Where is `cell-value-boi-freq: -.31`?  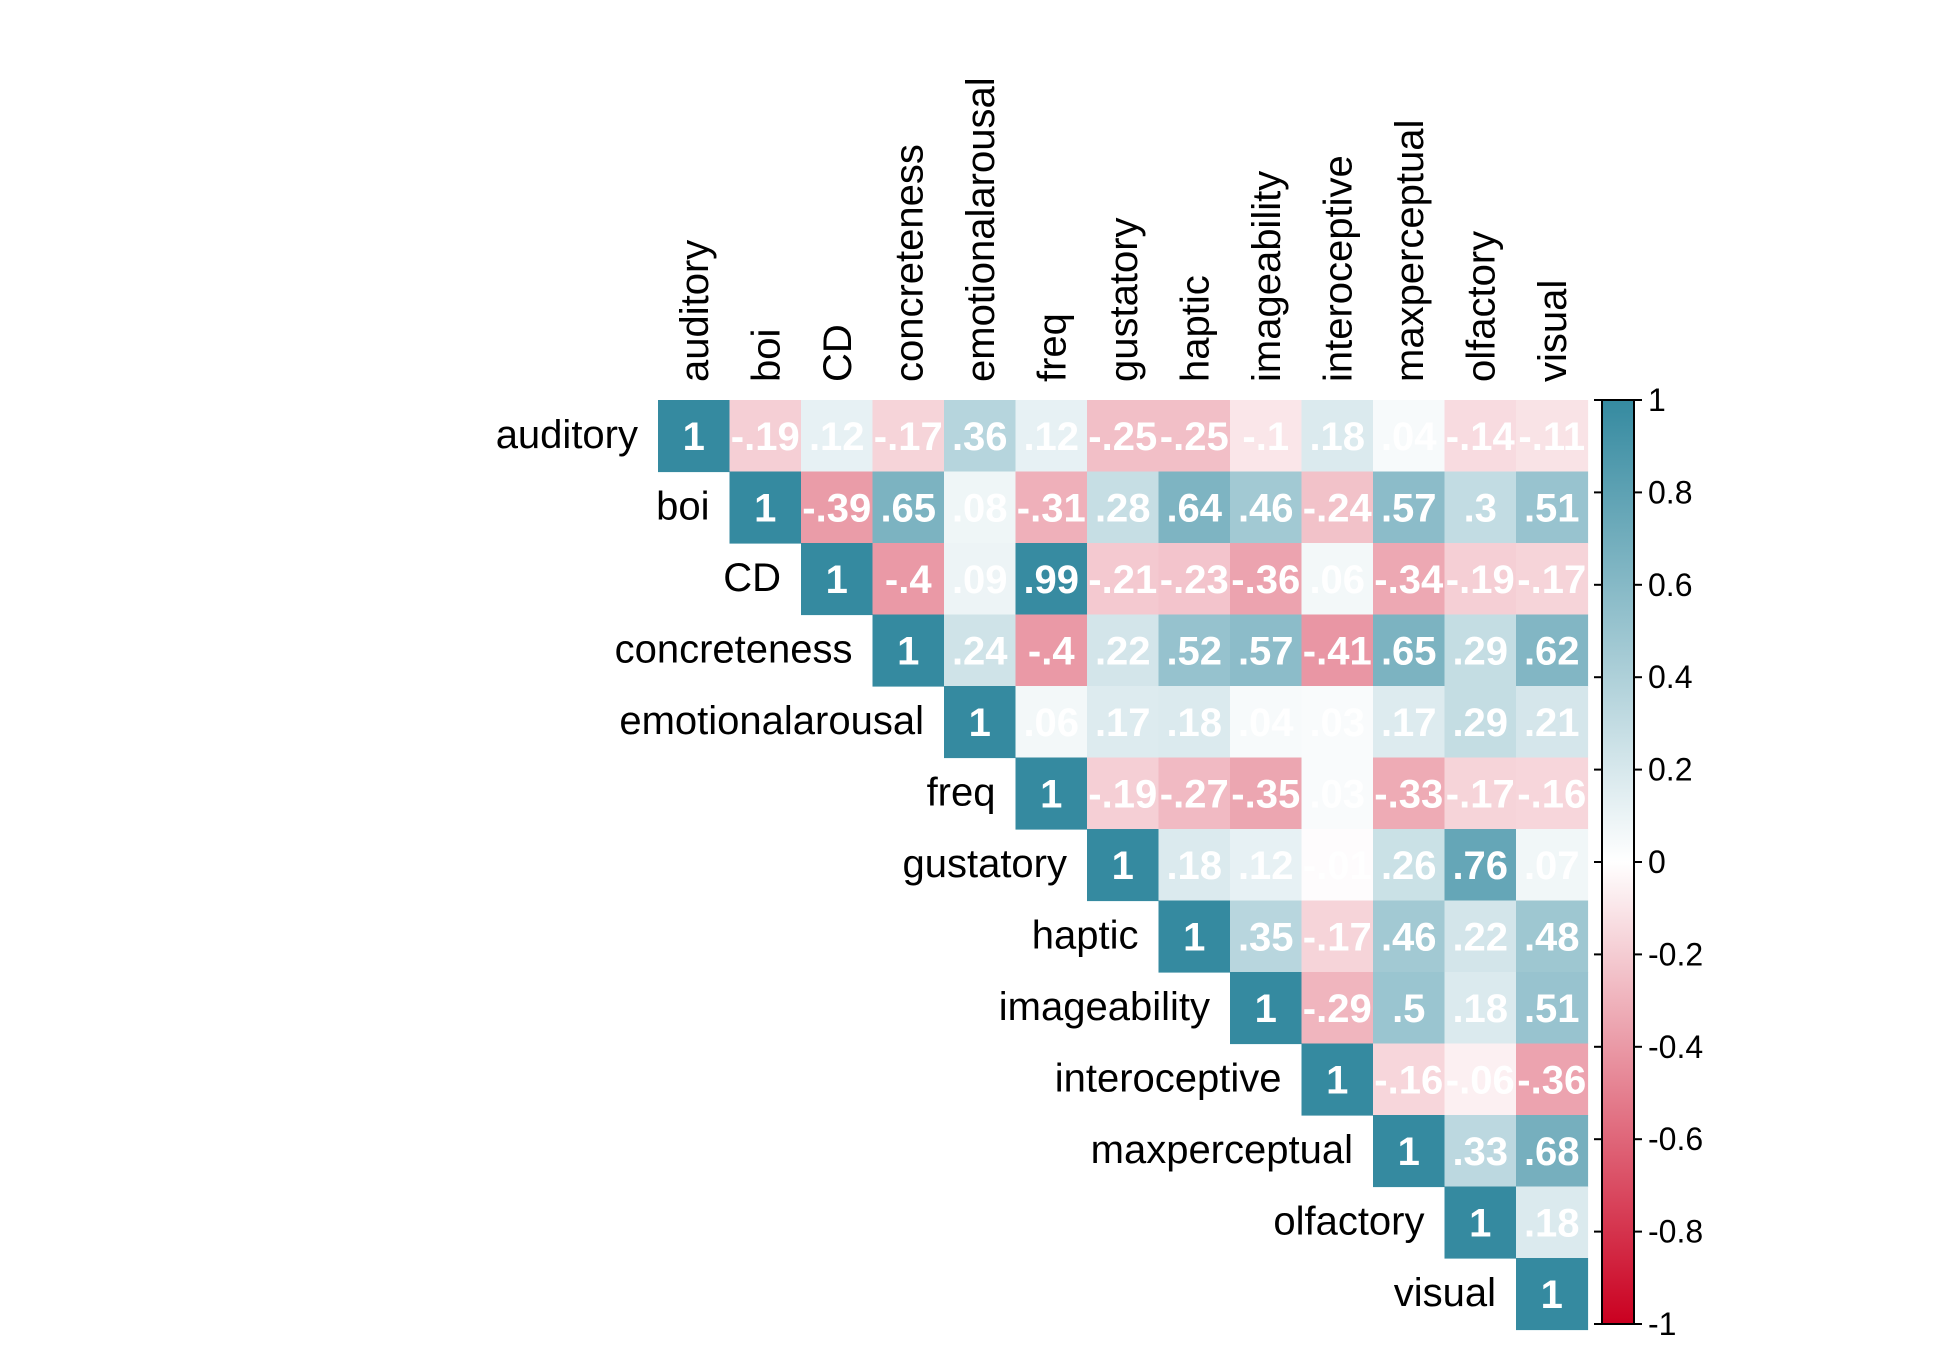
cell-value-boi-freq: -.31 is located at coordinates (1051, 508).